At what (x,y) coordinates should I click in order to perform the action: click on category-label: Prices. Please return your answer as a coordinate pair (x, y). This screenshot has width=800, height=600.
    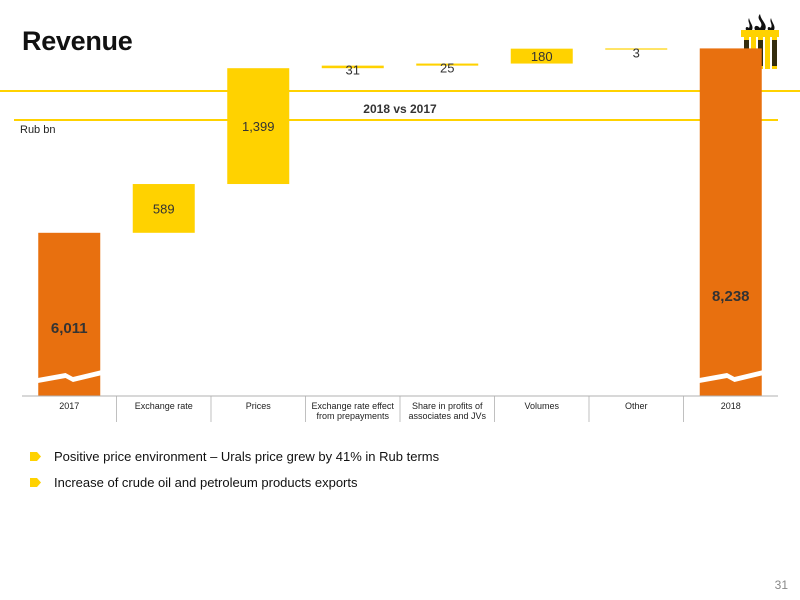
    Looking at the image, I should click on (259, 406).